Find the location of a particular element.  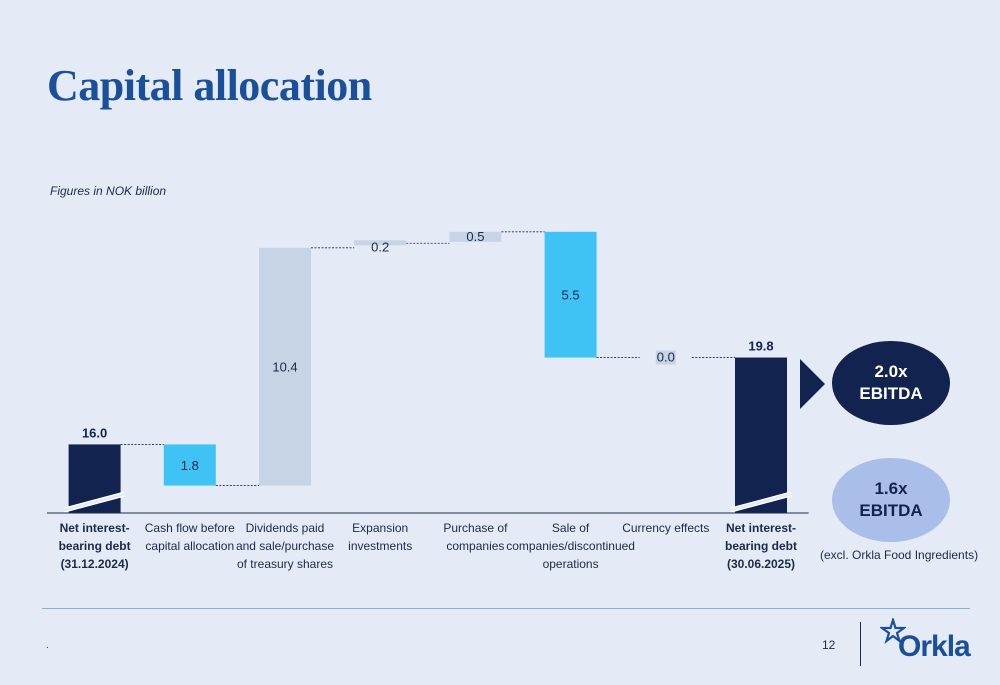

category-label: Expansion is located at coordinates (380, 528).